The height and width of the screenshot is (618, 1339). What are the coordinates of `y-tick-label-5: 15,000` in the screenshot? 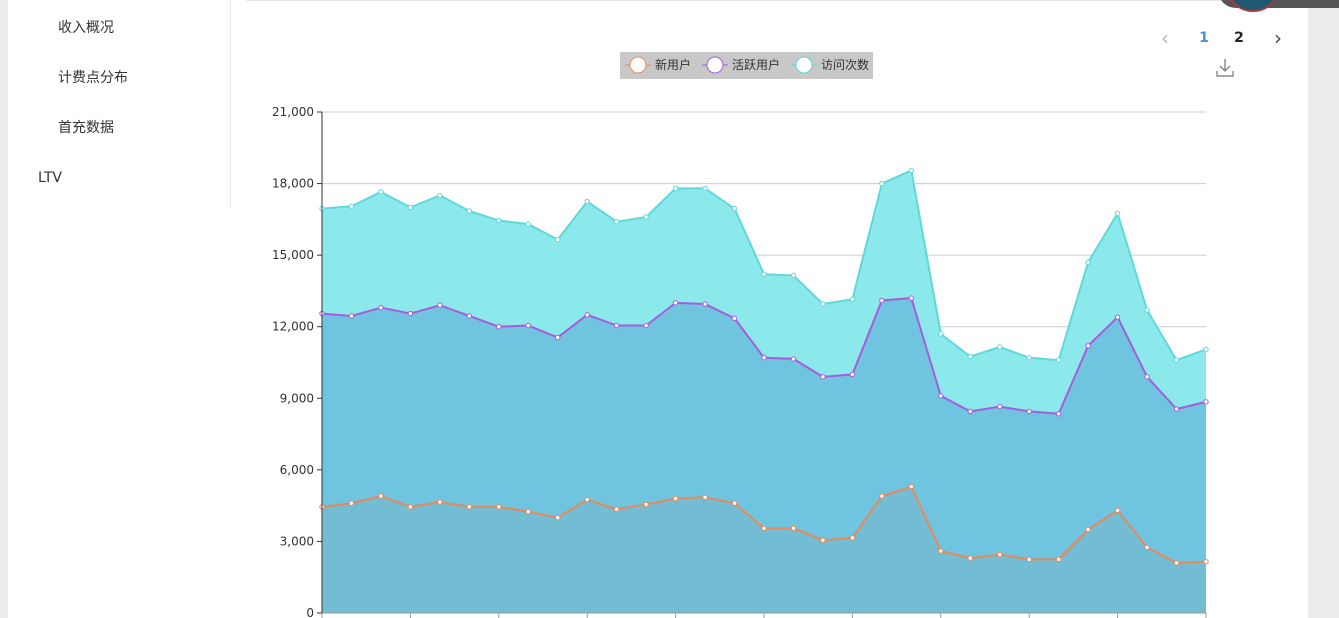 It's located at (293, 255).